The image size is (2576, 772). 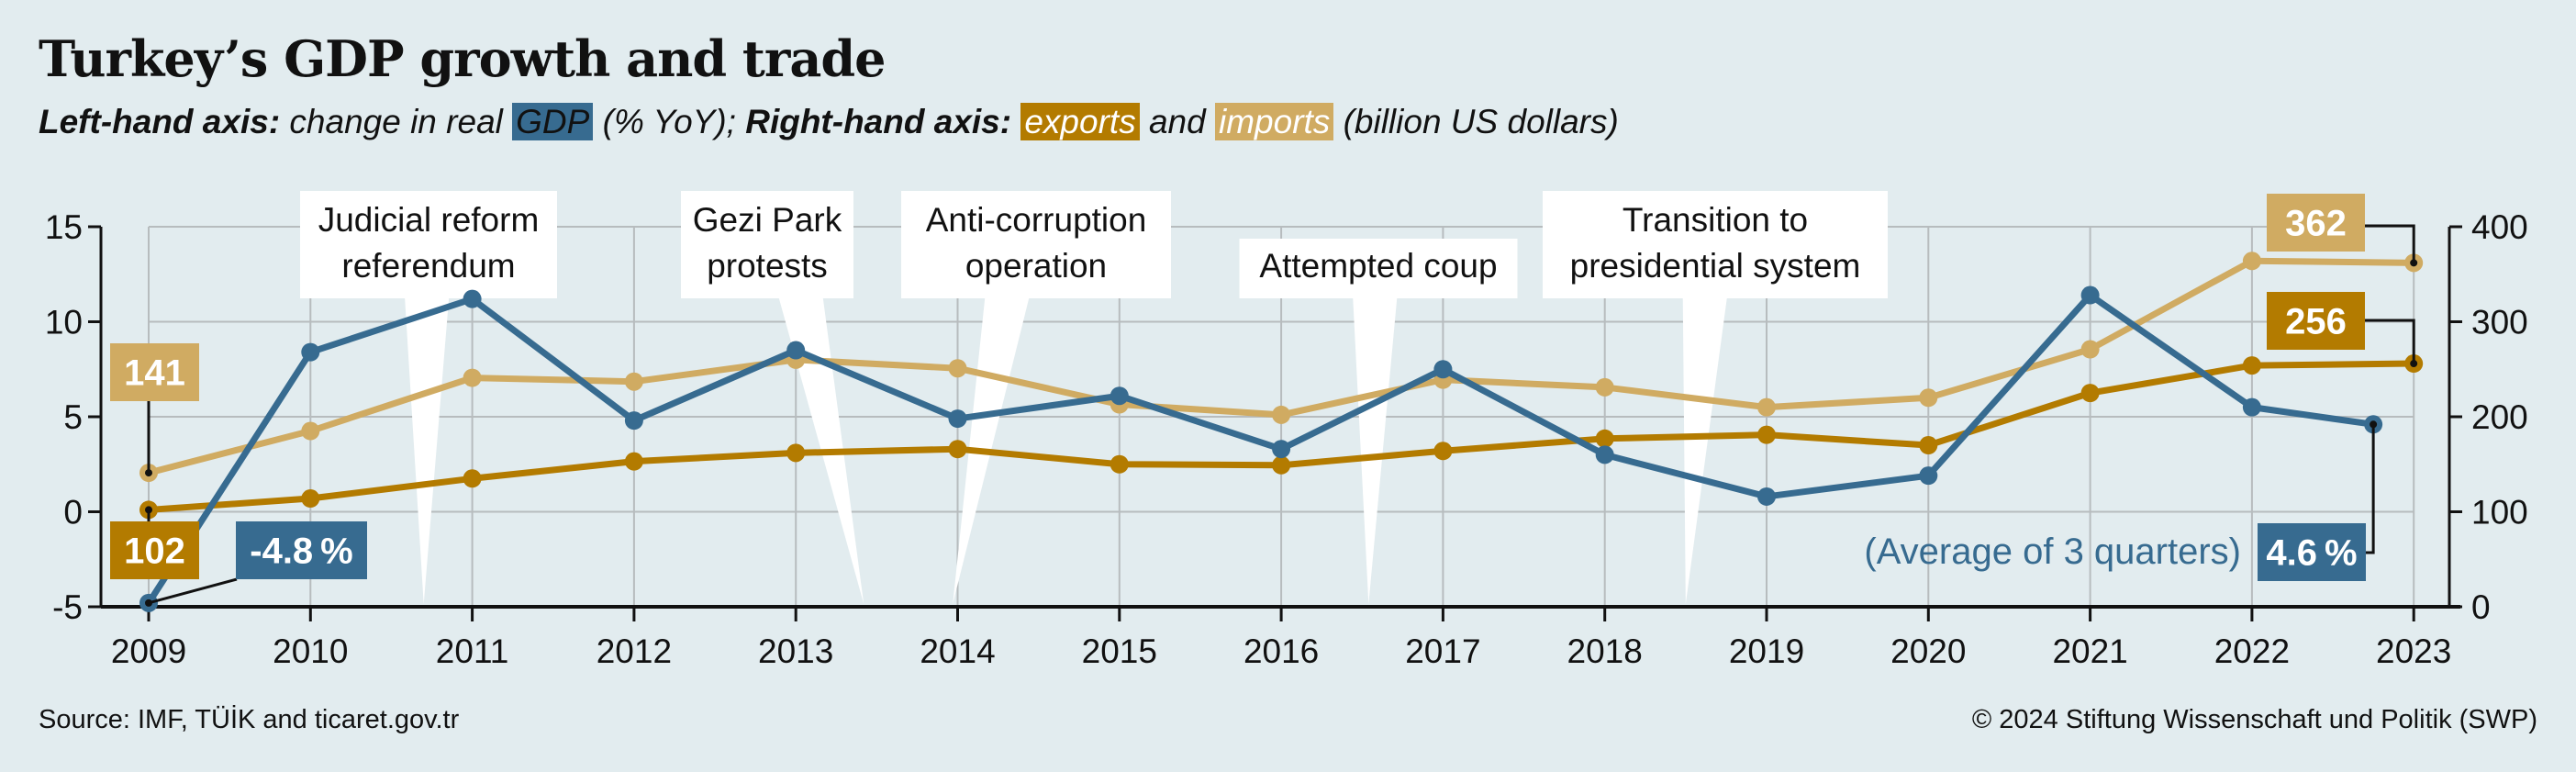 I want to click on x-axis-tick-label: 2023, so click(x=2414, y=651).